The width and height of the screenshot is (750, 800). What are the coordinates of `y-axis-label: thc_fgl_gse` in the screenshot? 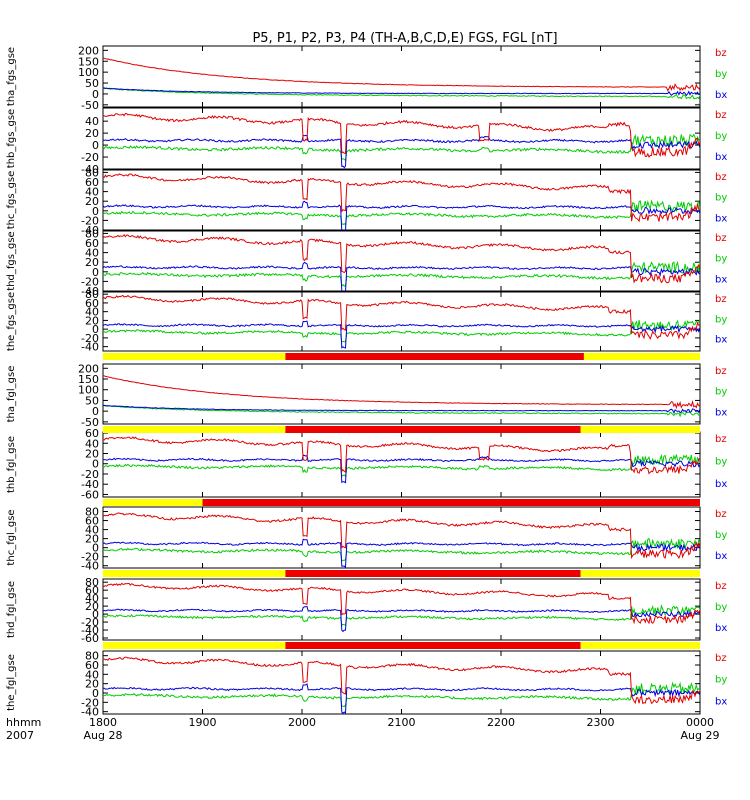 It's located at (11, 537).